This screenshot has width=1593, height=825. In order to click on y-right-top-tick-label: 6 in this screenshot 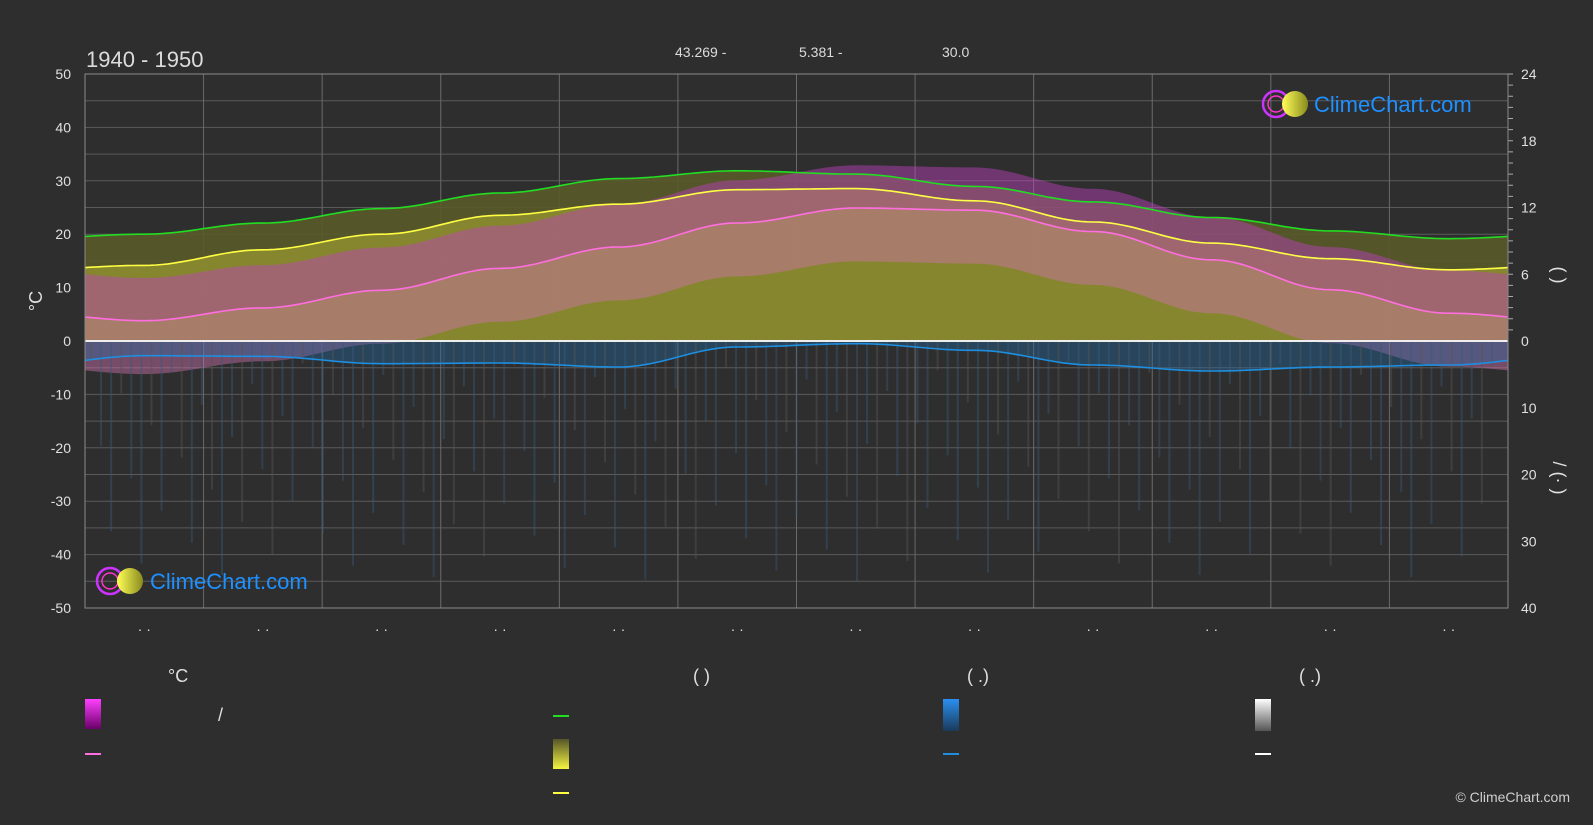, I will do `click(1525, 274)`.